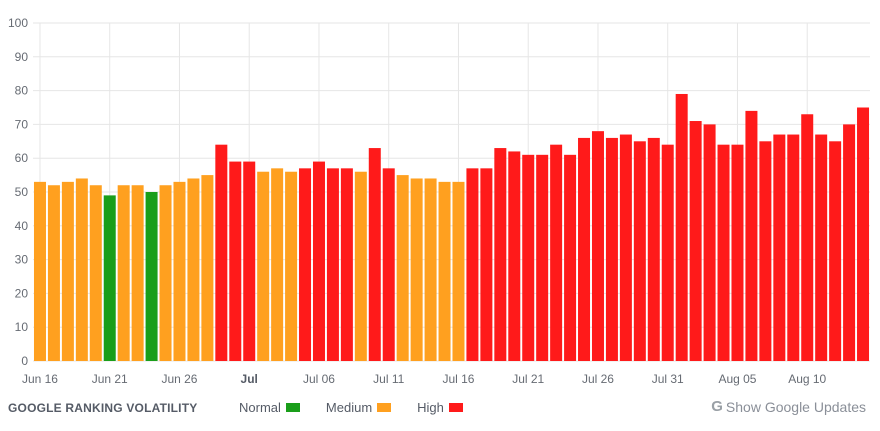 The width and height of the screenshot is (880, 431). Describe the element at coordinates (24, 361) in the screenshot. I see `y-tick-label: 0` at that location.